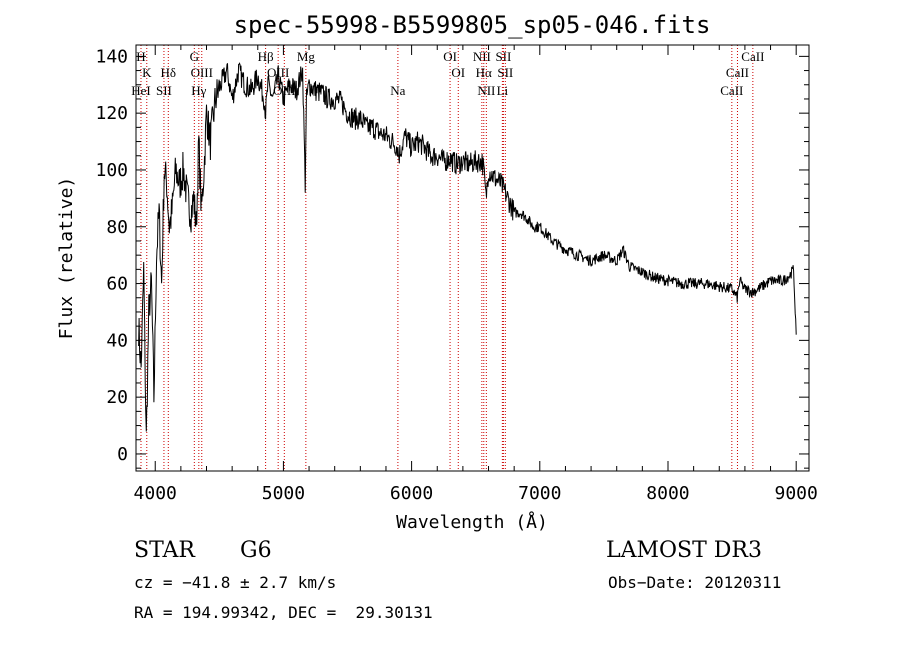 This screenshot has width=900, height=649. What do you see at coordinates (667, 493) in the screenshot?
I see `x-tick-label-4: 8000` at bounding box center [667, 493].